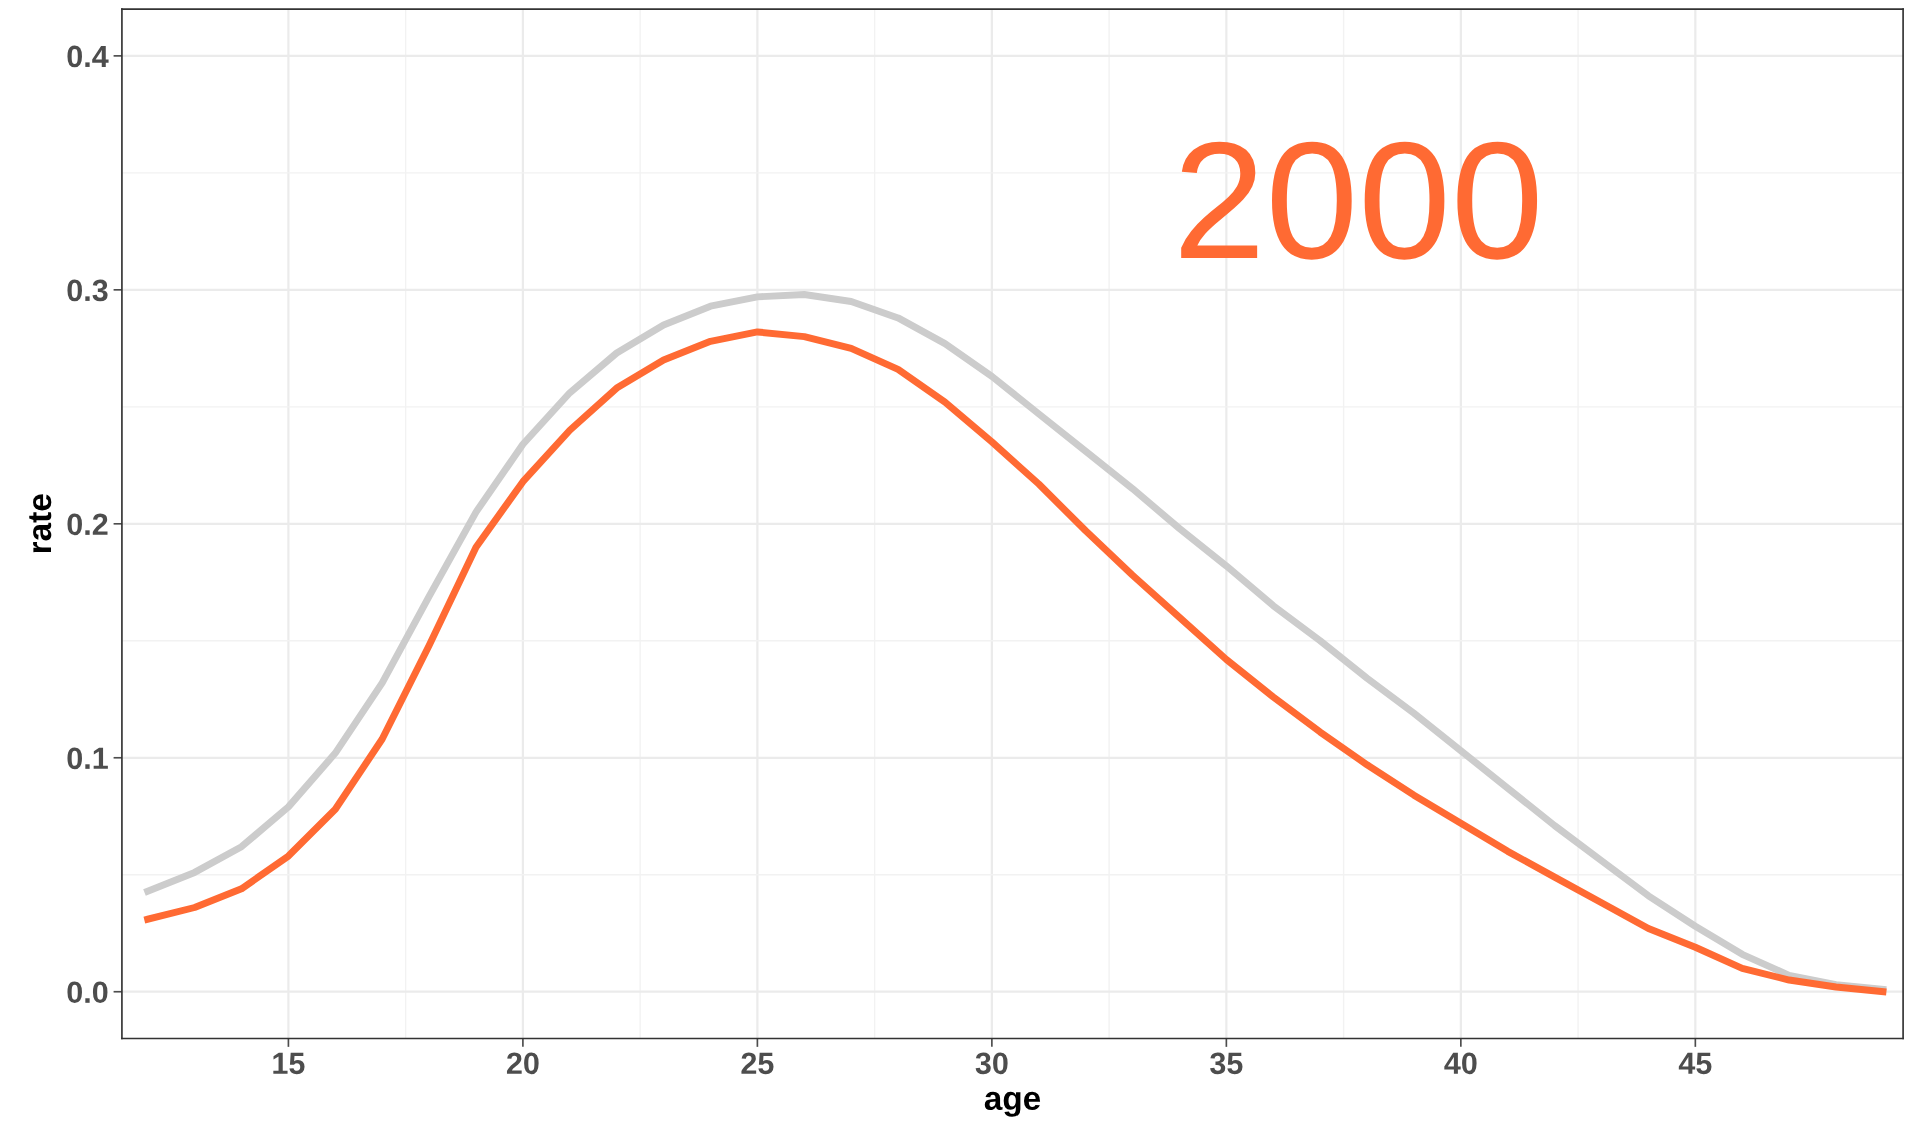  What do you see at coordinates (289, 1063) in the screenshot?
I see `x-tick-label: 15` at bounding box center [289, 1063].